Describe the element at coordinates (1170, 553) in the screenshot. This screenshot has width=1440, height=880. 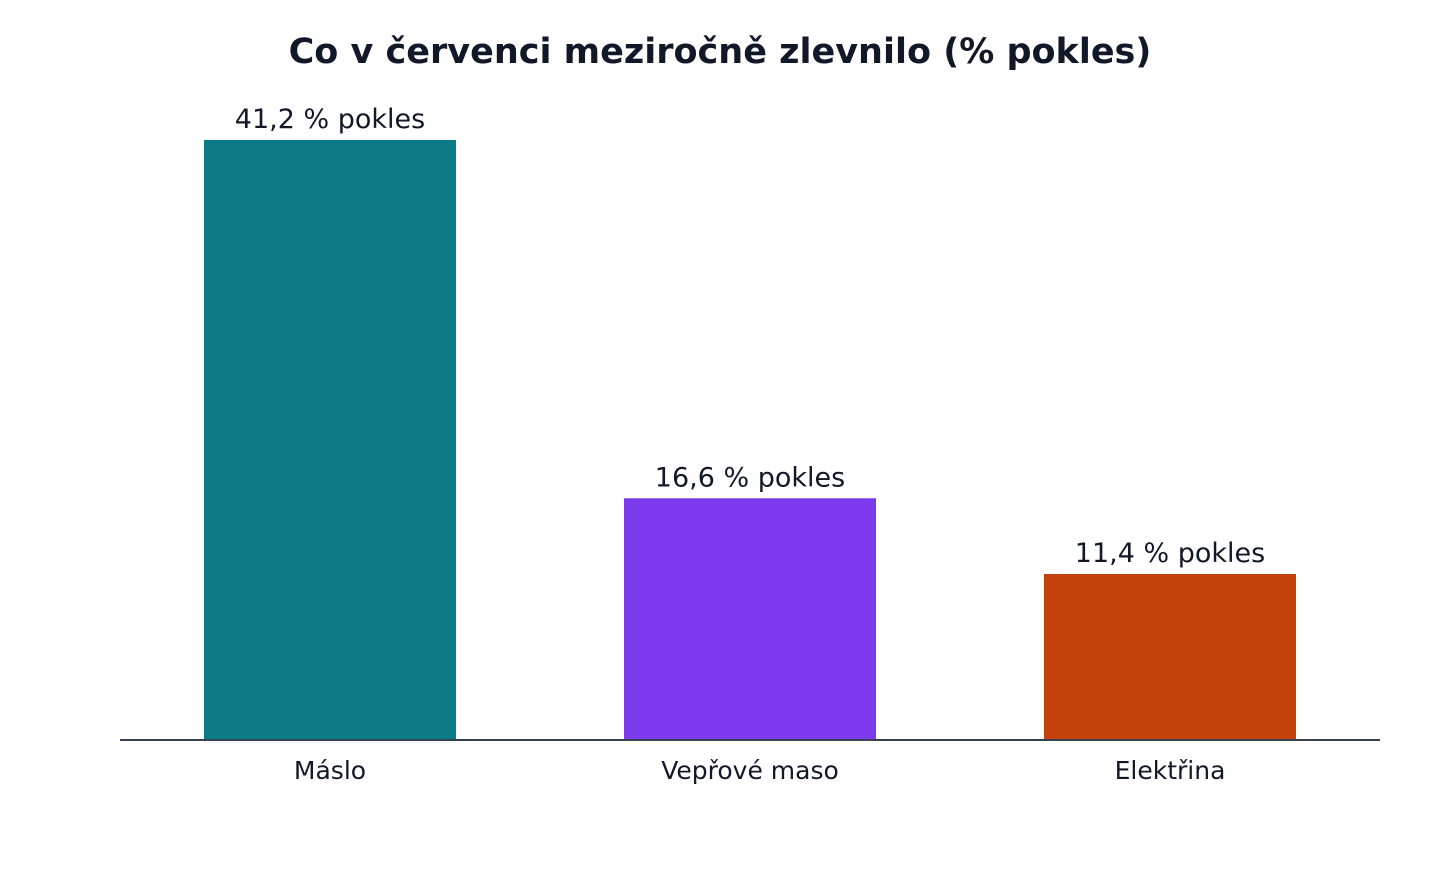
I see `value-label-elektrina: 11,4 % pokles` at that location.